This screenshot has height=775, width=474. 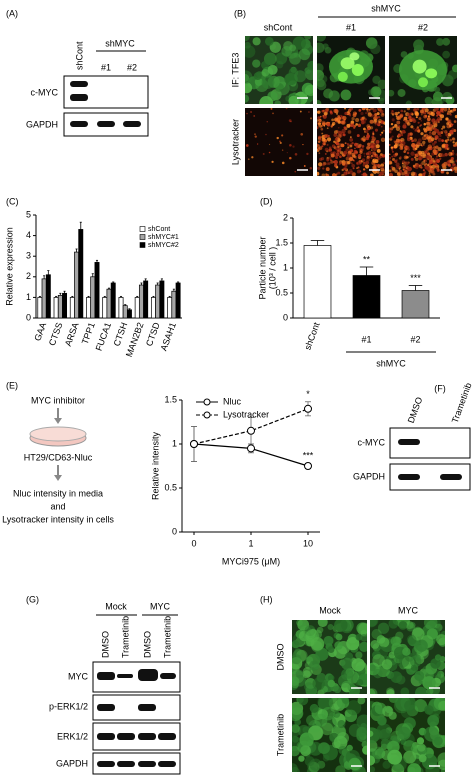 I want to click on x-tick-label: TPP1, so click(x=88, y=333).